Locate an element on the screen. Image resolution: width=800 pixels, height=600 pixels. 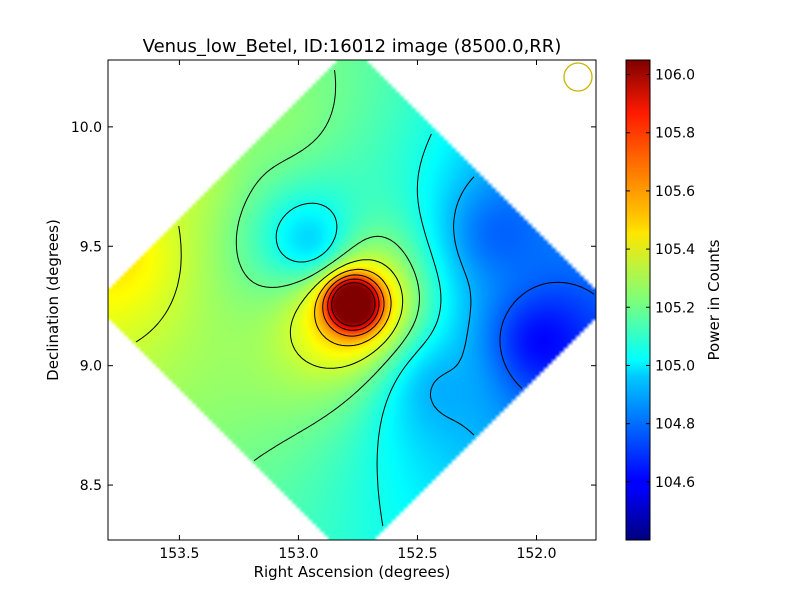
colorbar-tick-label: 104.6 is located at coordinates (675, 483).